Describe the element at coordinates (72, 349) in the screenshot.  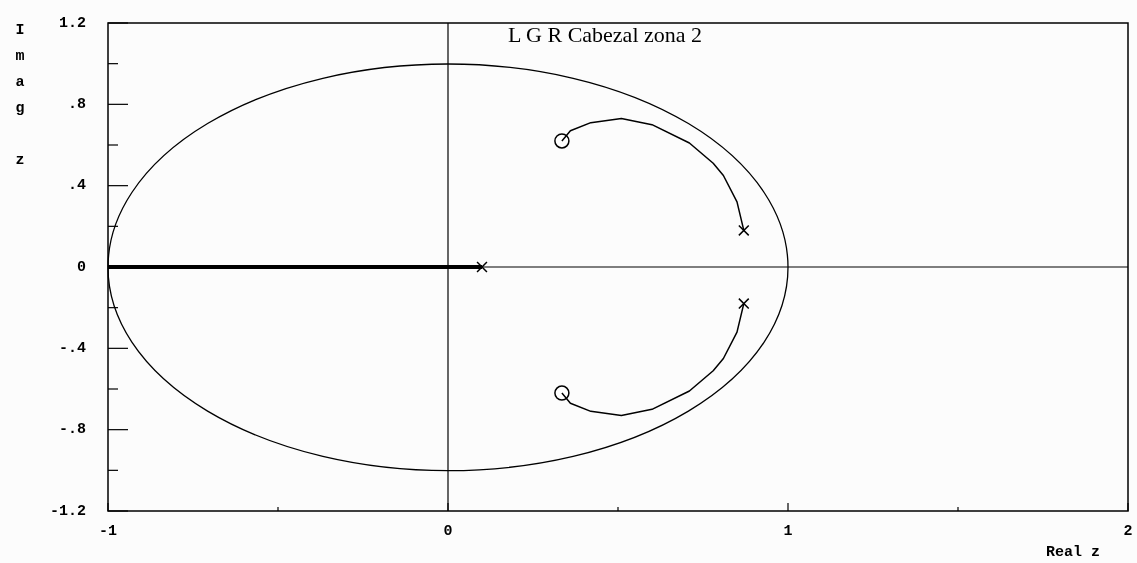
I see `y-tick-label: -.4` at that location.